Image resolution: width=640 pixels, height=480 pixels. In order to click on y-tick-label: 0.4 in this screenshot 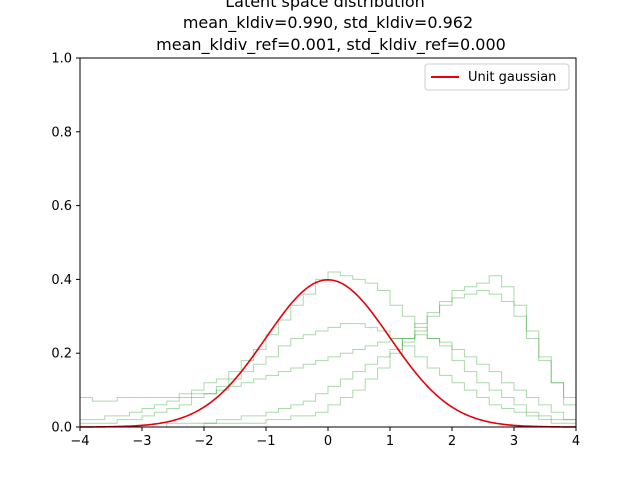, I will do `click(61, 280)`.